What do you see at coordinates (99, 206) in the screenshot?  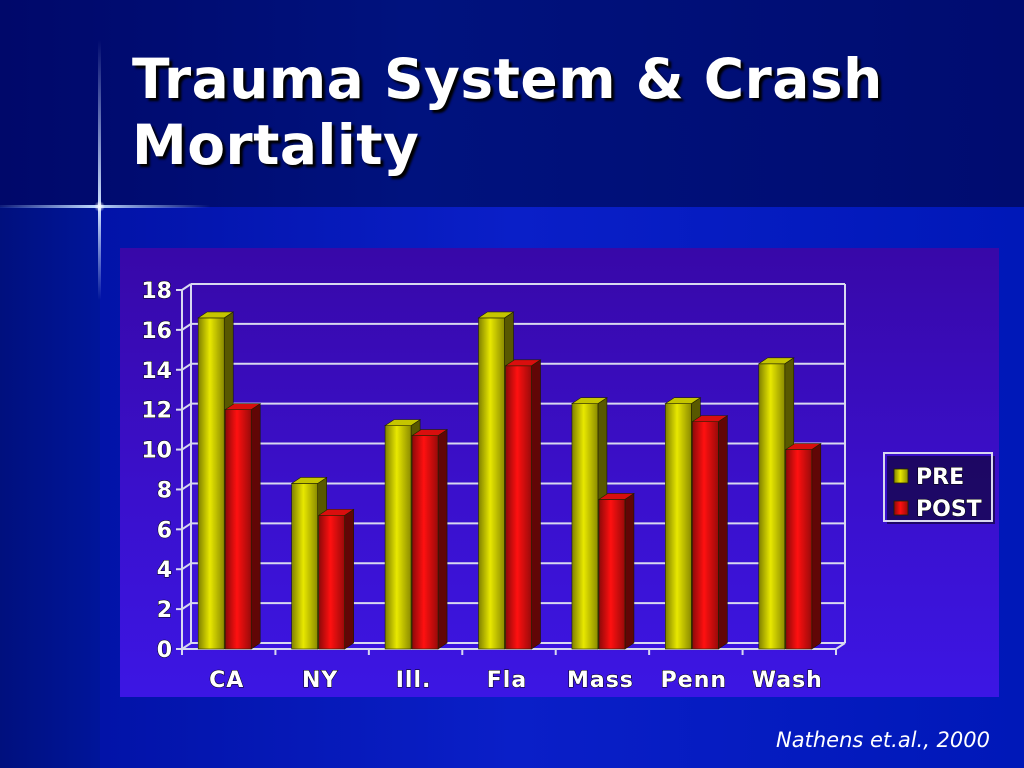 I see `star-flare-icon` at bounding box center [99, 206].